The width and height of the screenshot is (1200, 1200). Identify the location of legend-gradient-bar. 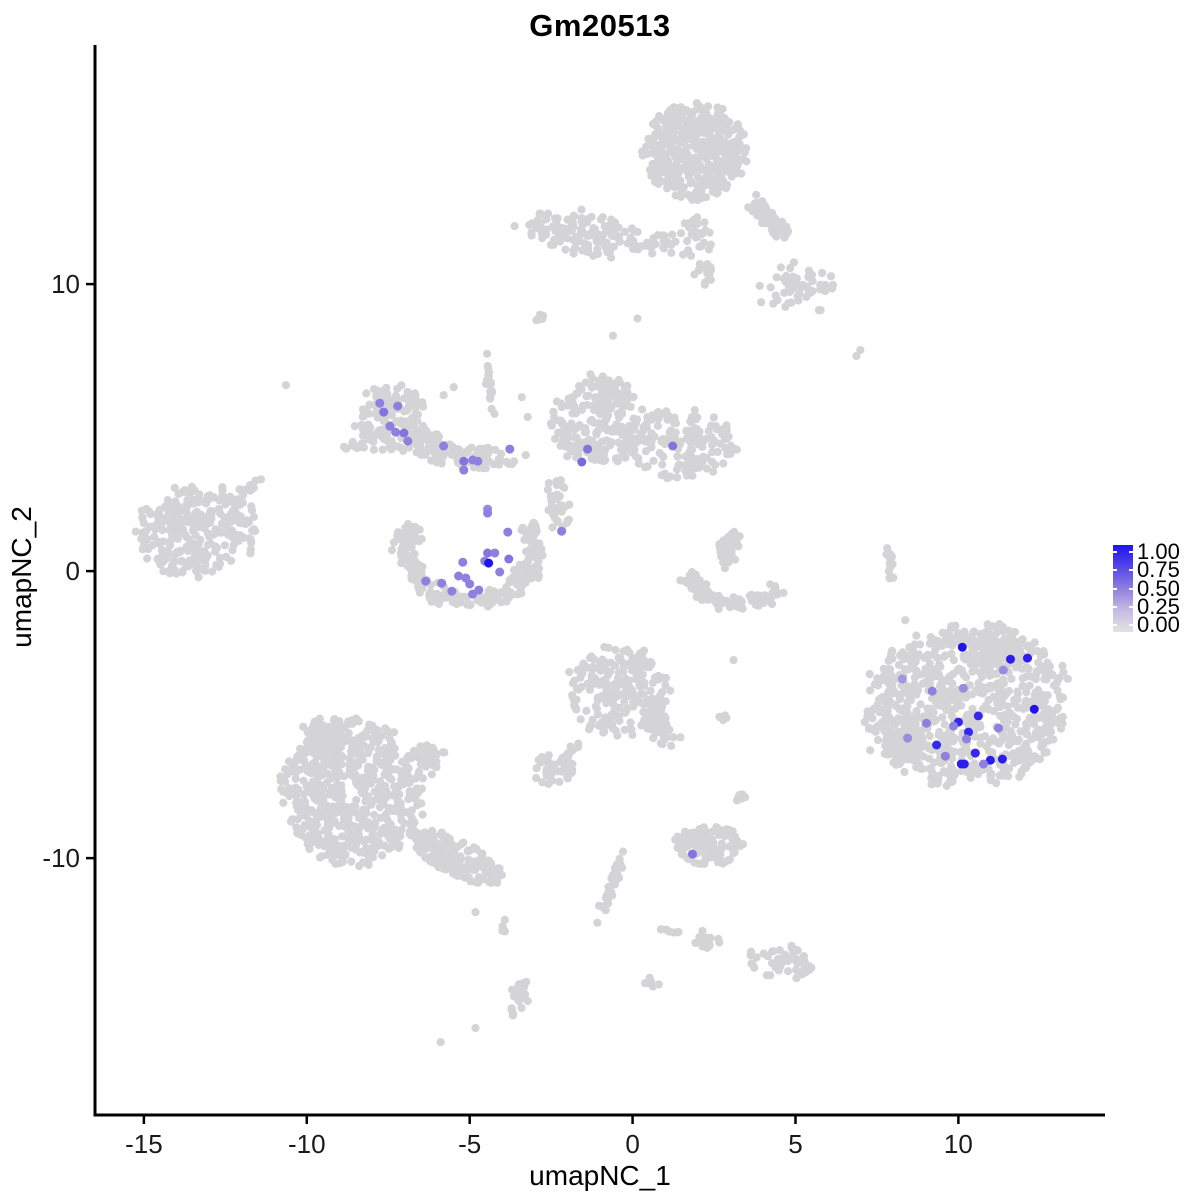
(1123, 588).